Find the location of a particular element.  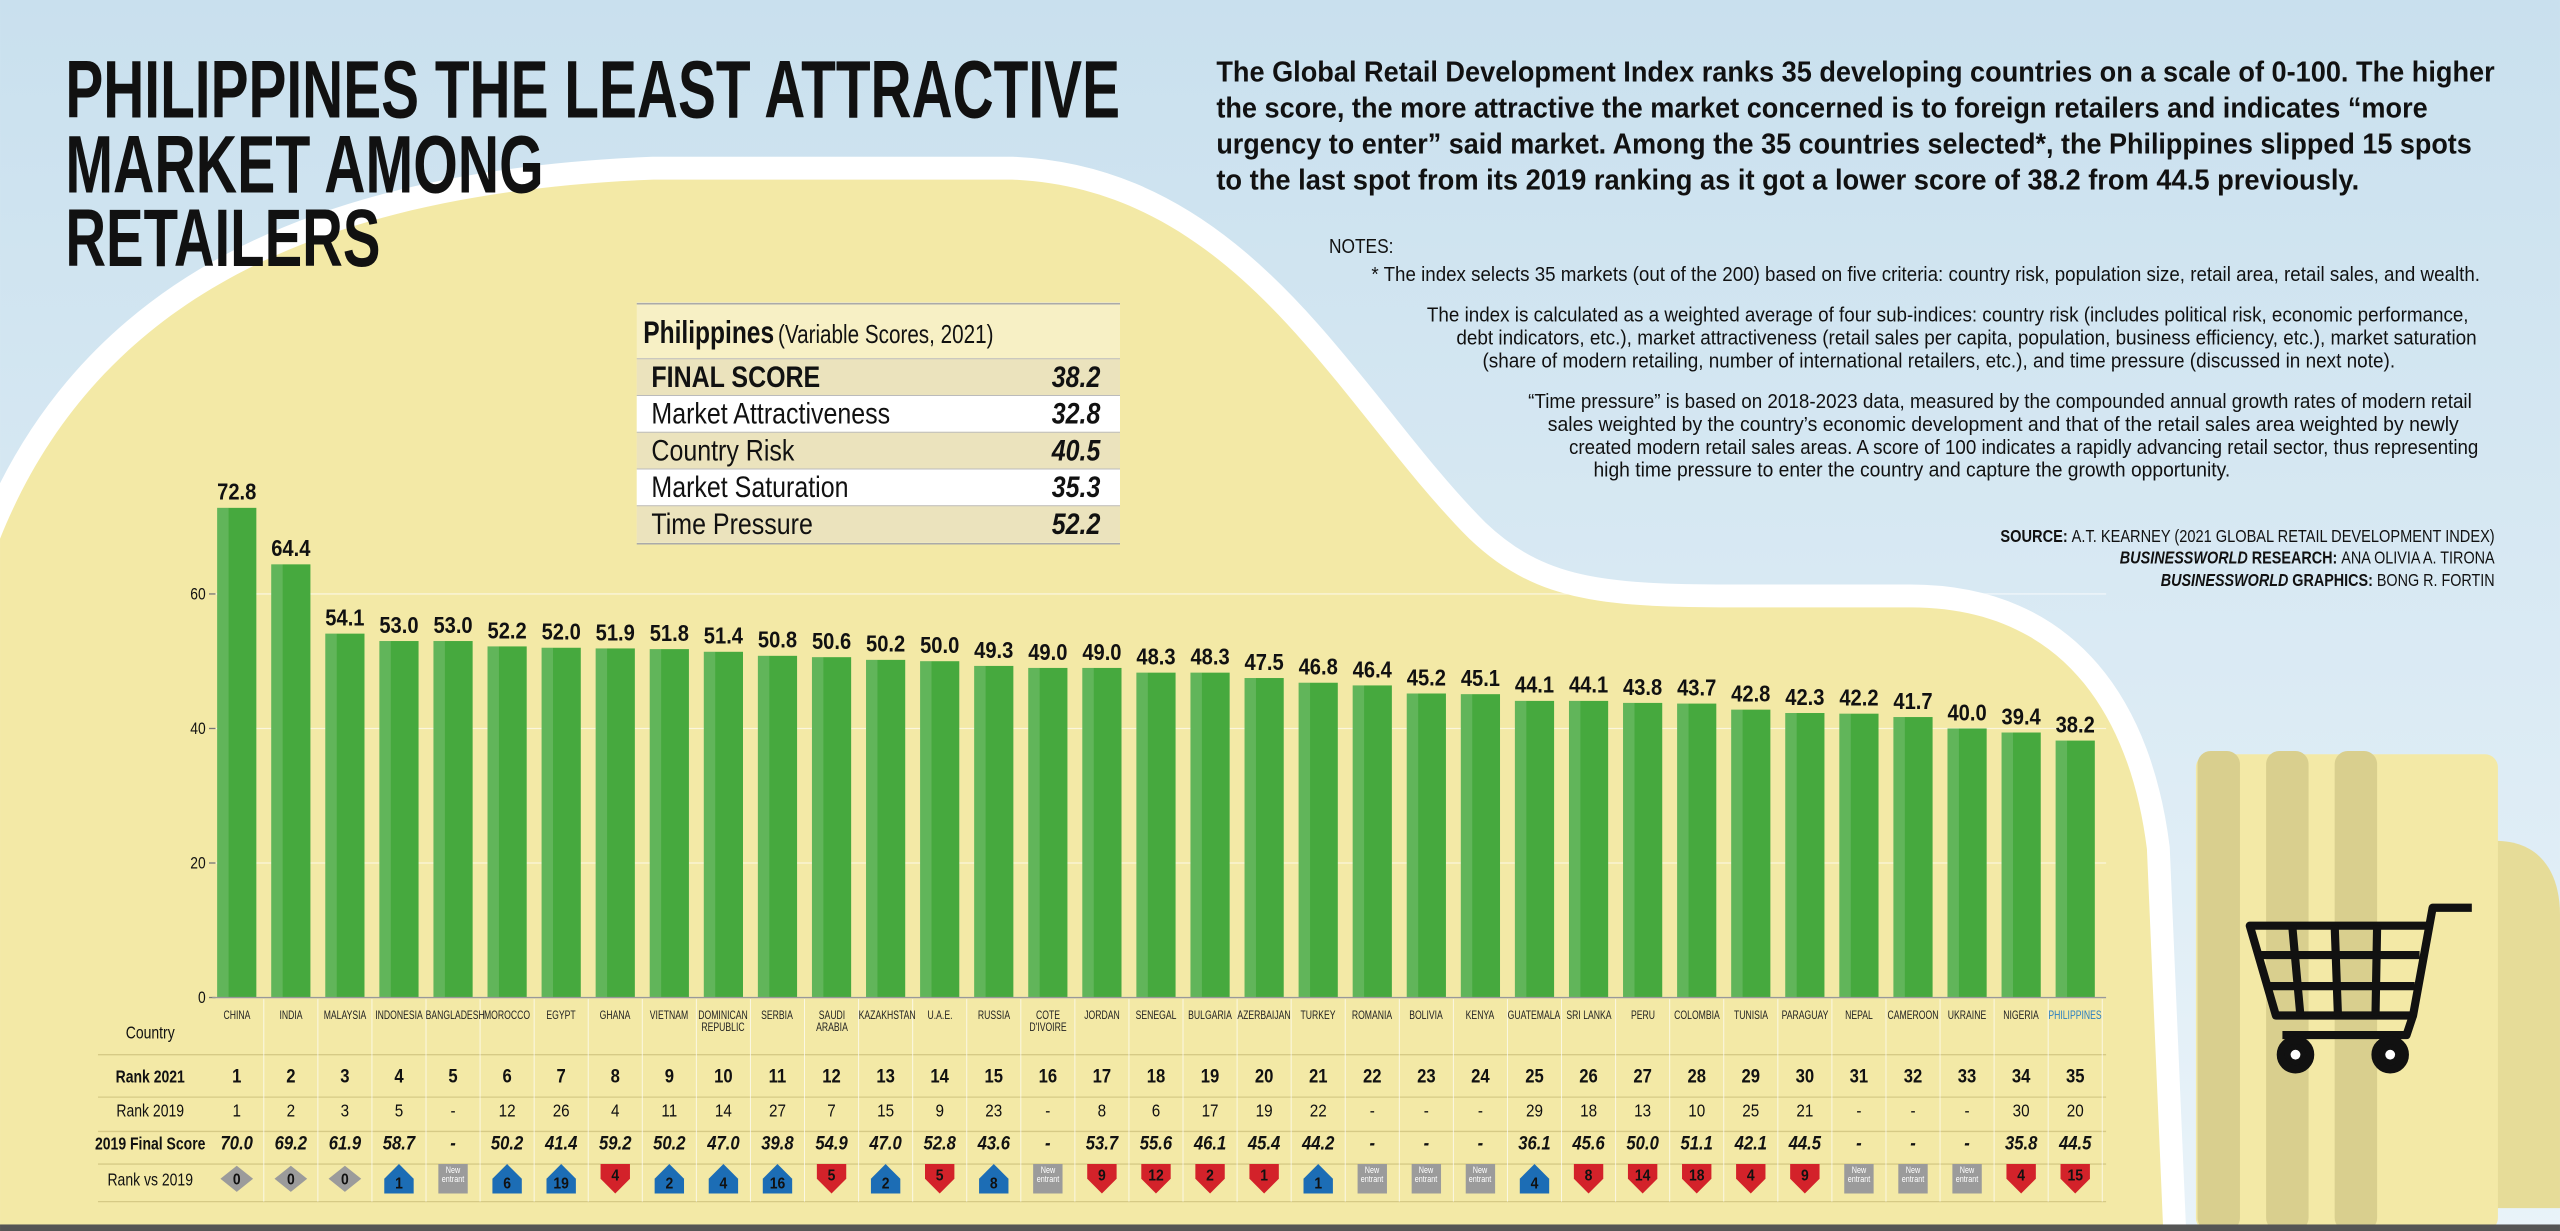

rank-2019: 23 is located at coordinates (993, 1111).